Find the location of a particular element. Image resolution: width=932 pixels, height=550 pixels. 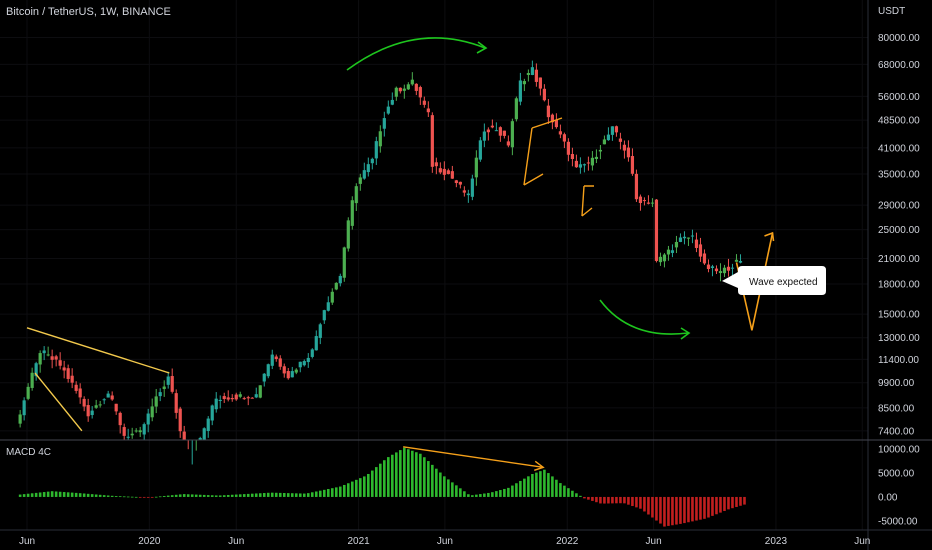

macd-tick-label: 0.00 is located at coordinates (888, 497).